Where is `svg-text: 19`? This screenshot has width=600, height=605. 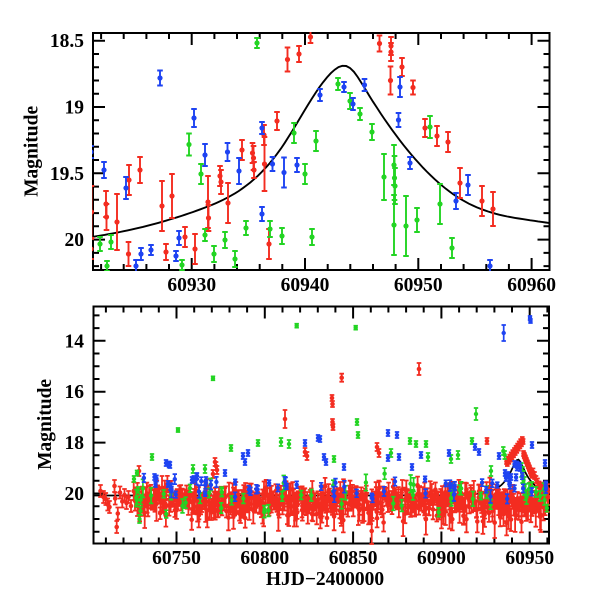 svg-text: 19 is located at coordinates (75, 108).